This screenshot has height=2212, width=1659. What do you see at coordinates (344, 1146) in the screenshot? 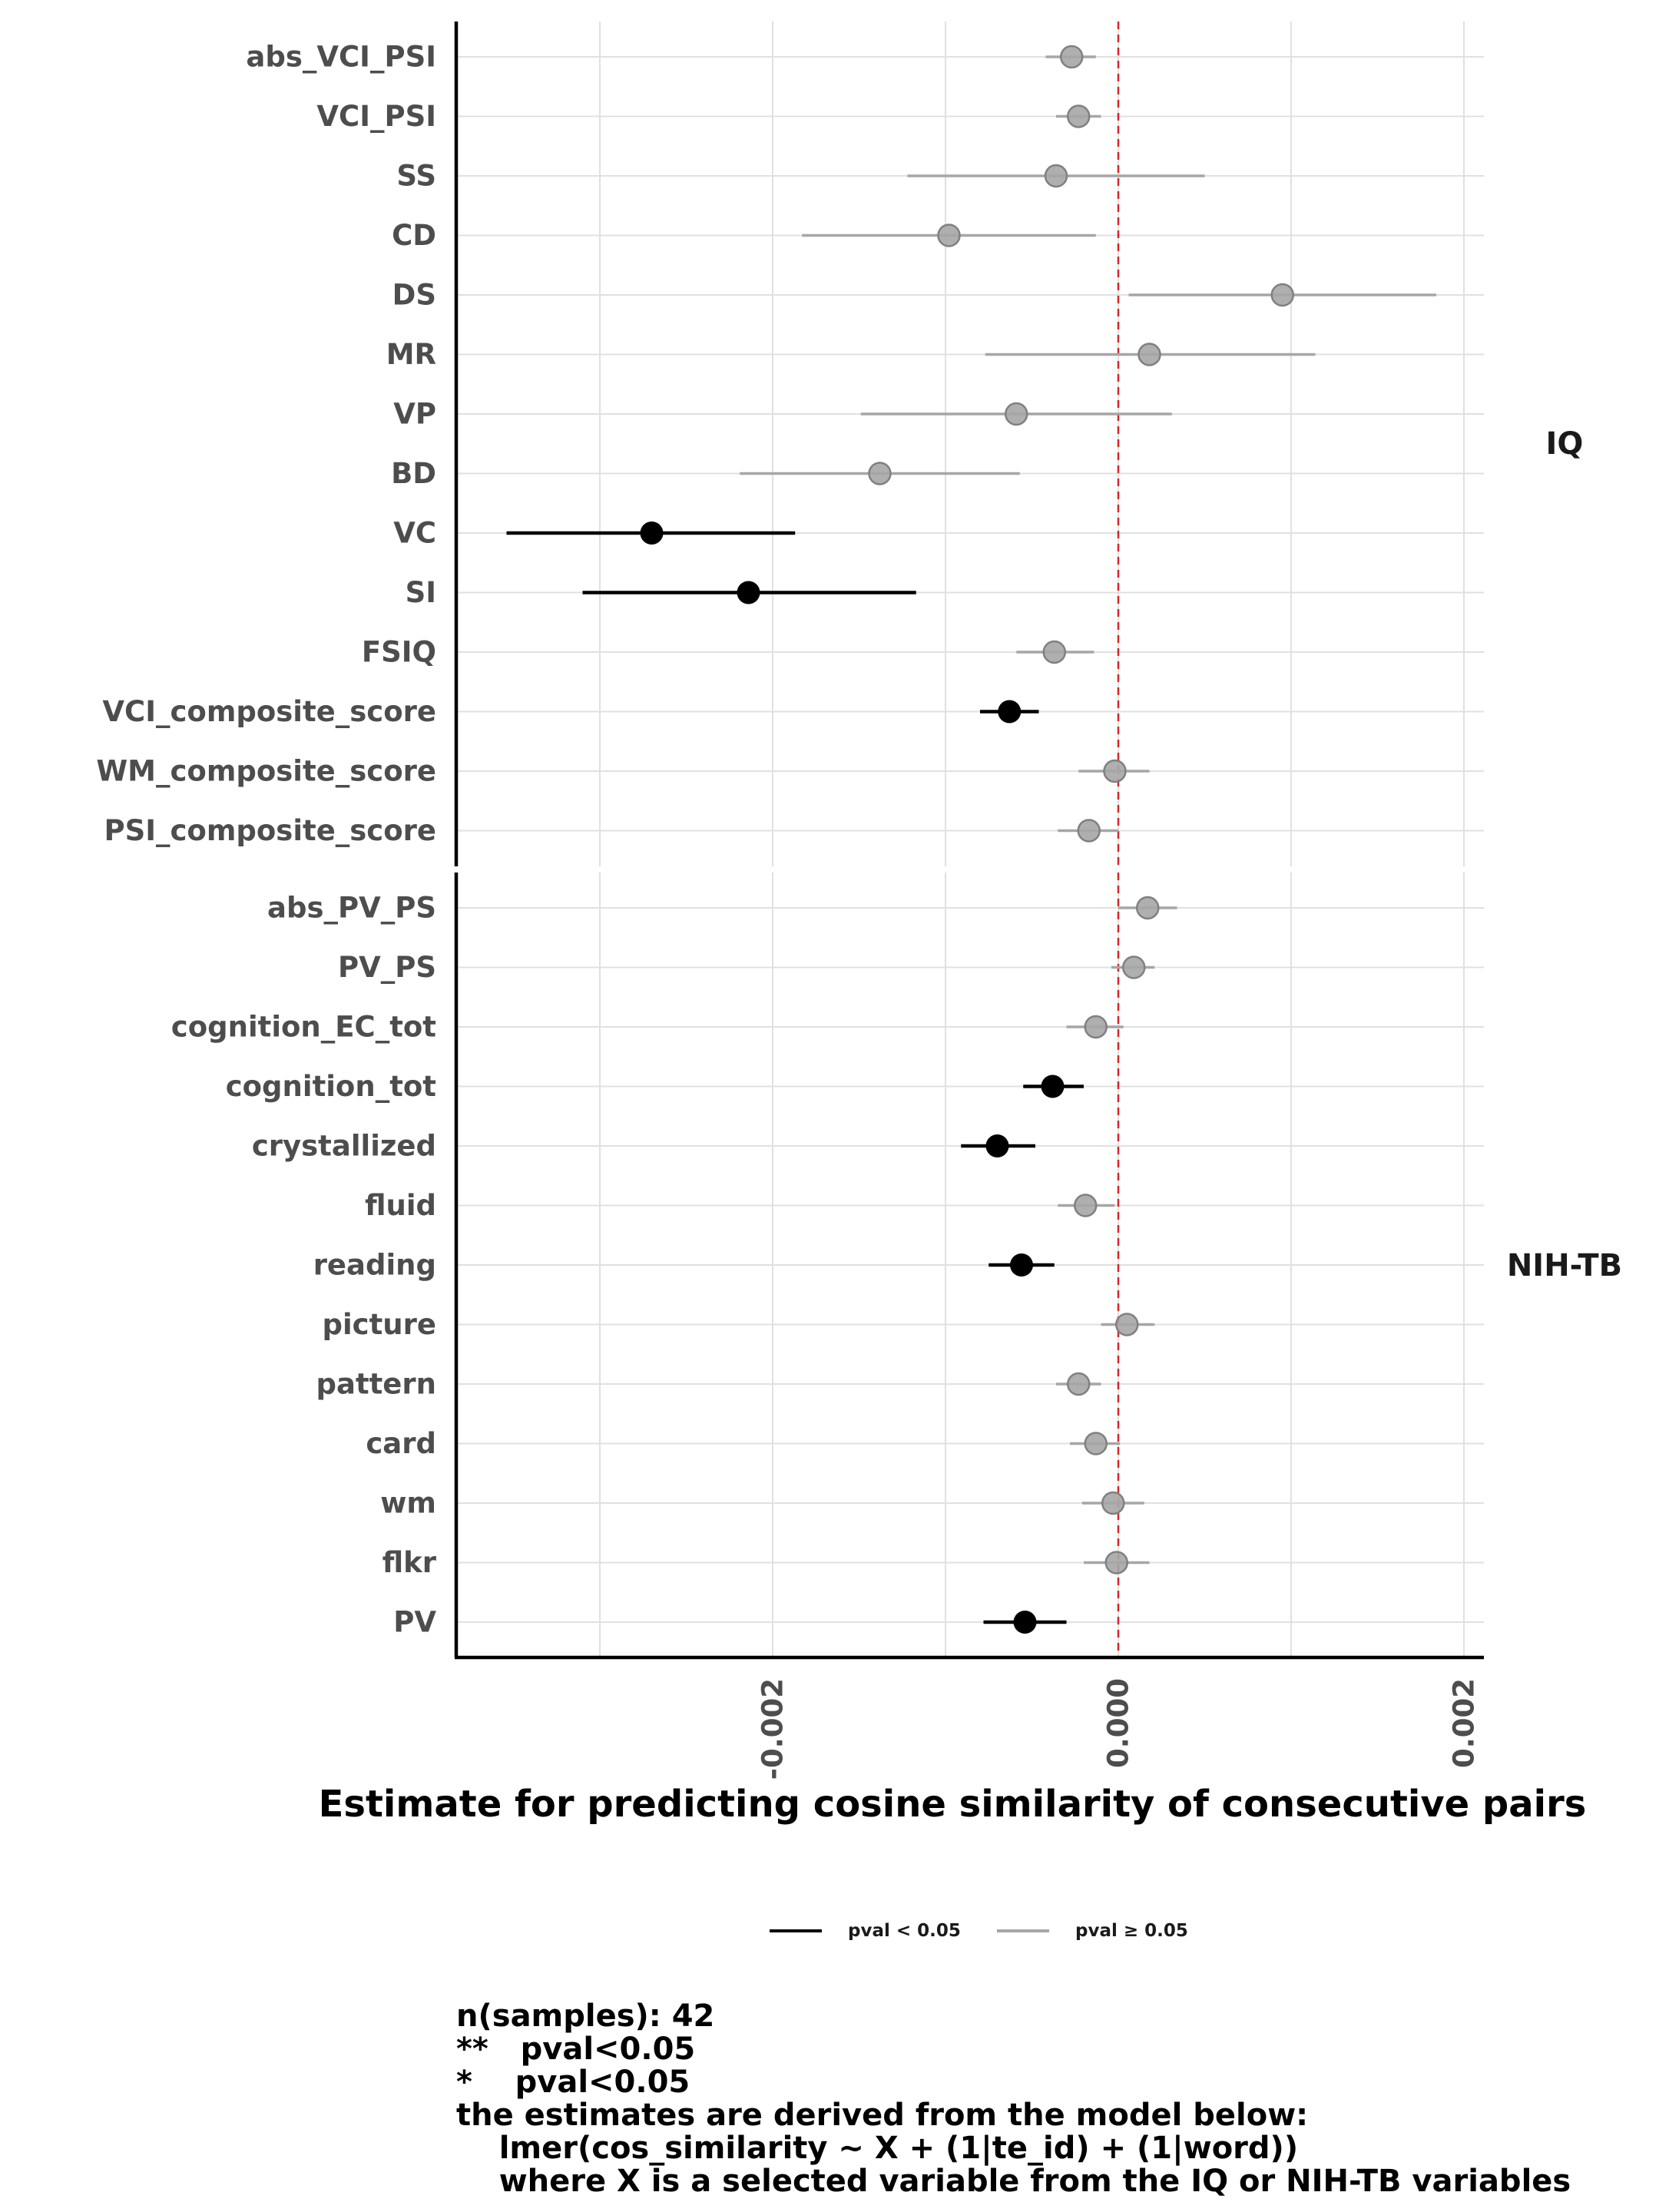
I see `row-label: crystallized` at bounding box center [344, 1146].